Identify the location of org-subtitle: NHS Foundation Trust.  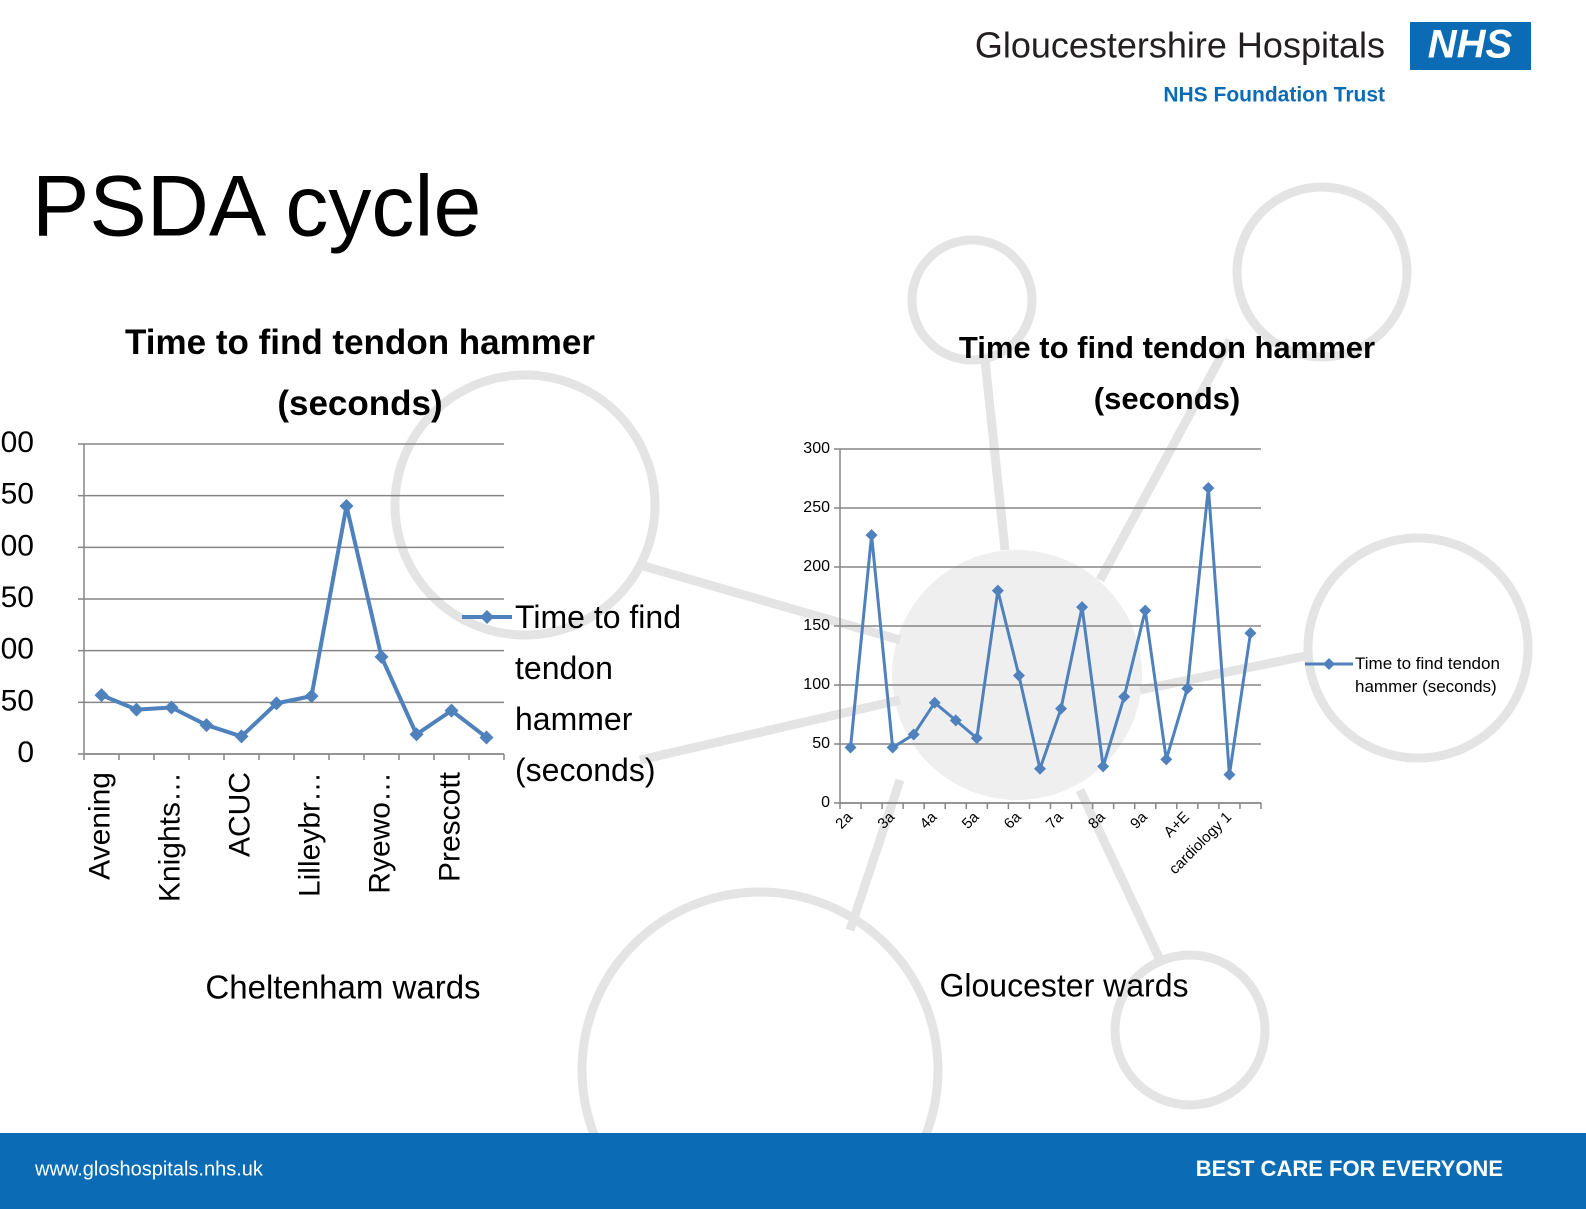
(1274, 95).